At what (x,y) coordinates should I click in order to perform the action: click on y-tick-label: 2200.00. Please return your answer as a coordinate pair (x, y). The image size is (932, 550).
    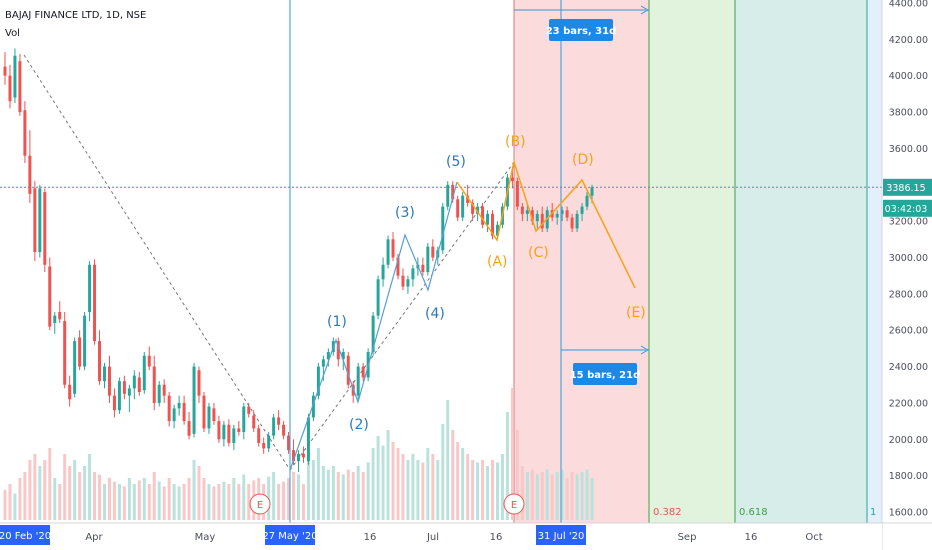
    Looking at the image, I should click on (908, 403).